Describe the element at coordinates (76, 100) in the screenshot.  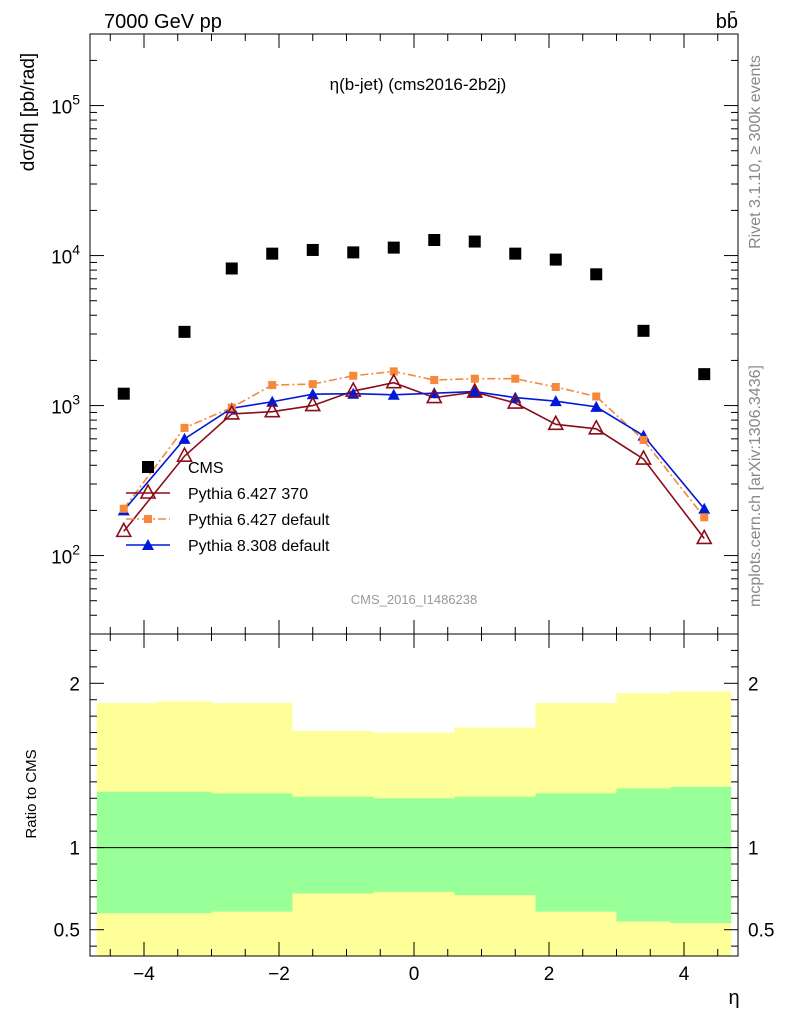
I see `tick-label-exponent: 5` at that location.